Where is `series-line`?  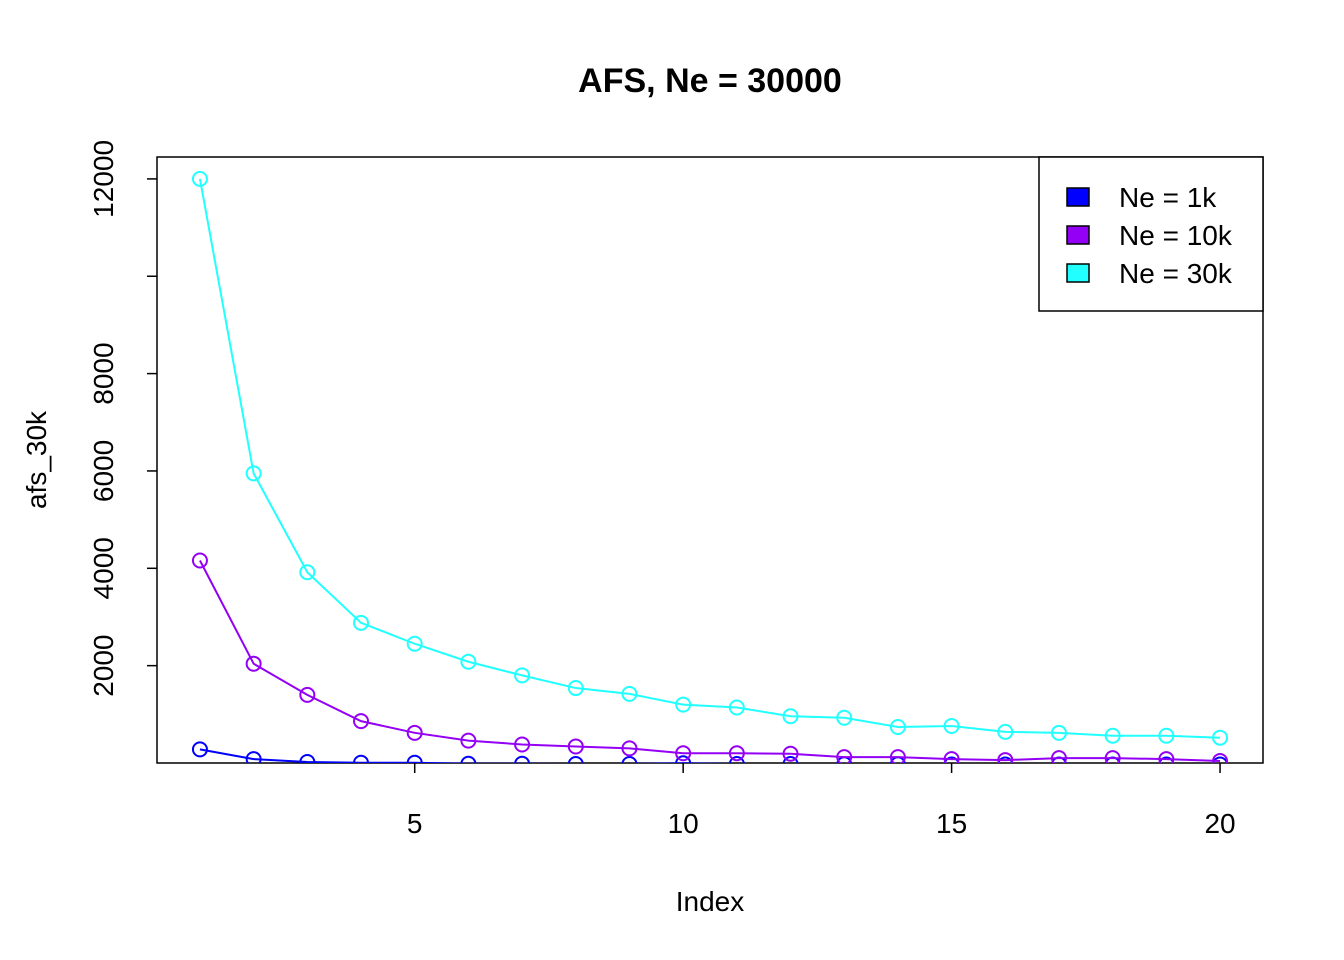
series-line is located at coordinates (498, 755).